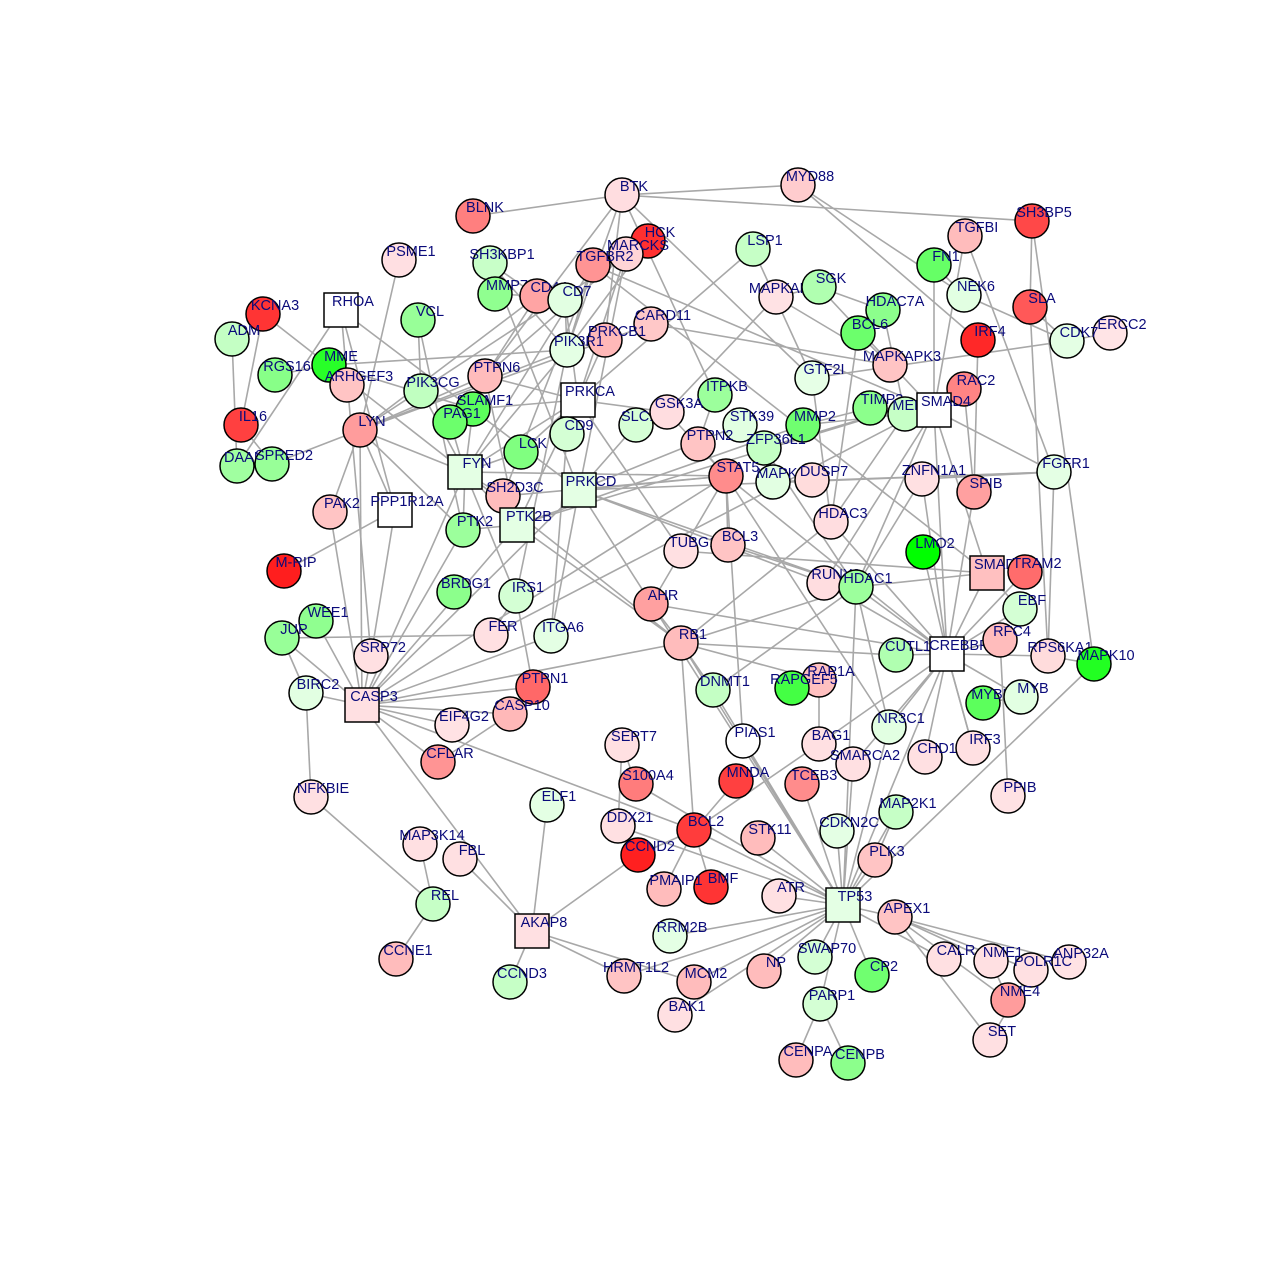  What do you see at coordinates (766, 971) in the screenshot?
I see `node-np: NP` at bounding box center [766, 971].